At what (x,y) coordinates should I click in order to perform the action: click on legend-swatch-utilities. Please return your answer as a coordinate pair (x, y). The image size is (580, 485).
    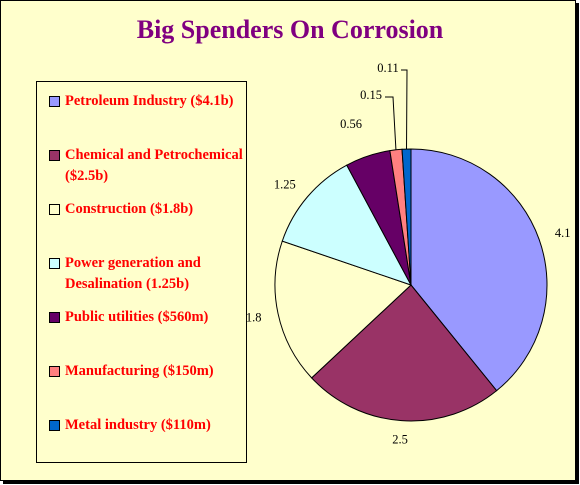
    Looking at the image, I should click on (54, 317).